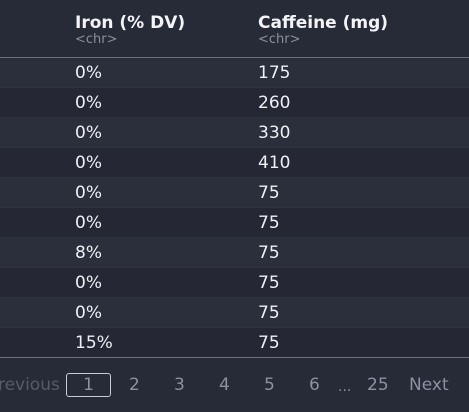 Image resolution: width=469 pixels, height=412 pixels. I want to click on caffeine-cell: 260, so click(274, 103).